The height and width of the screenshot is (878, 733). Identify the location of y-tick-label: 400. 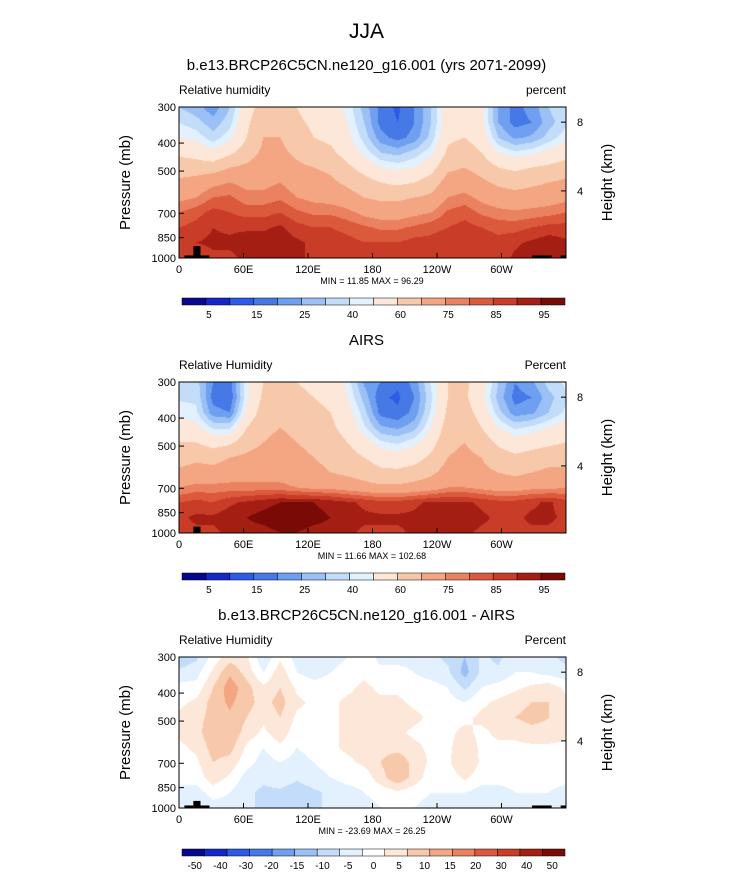
(167, 144).